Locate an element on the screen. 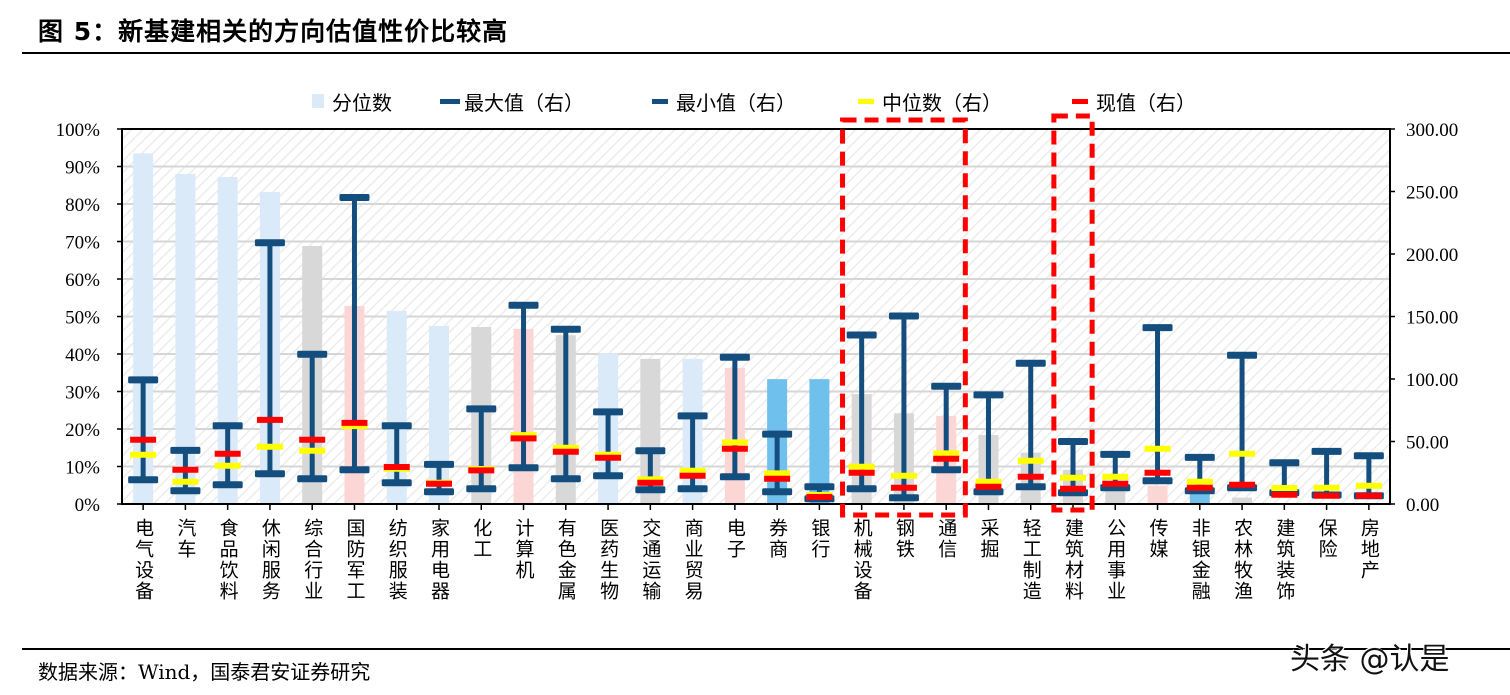 This screenshot has width=1510, height=695. left-axis-label: 60% is located at coordinates (82, 280).